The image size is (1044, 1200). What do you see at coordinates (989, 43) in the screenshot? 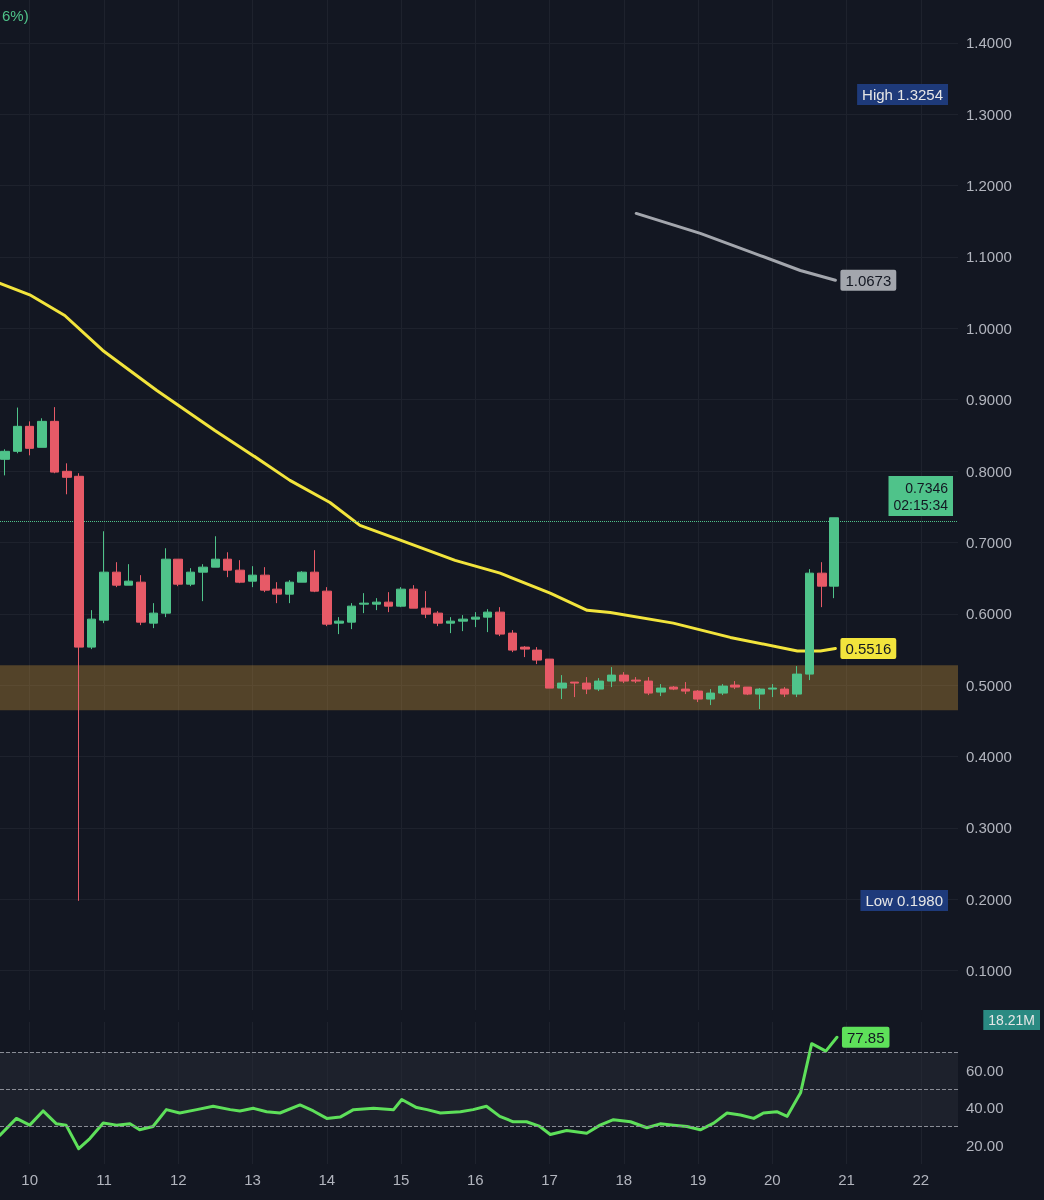
I see `y-tick-label: 1.4000` at bounding box center [989, 43].